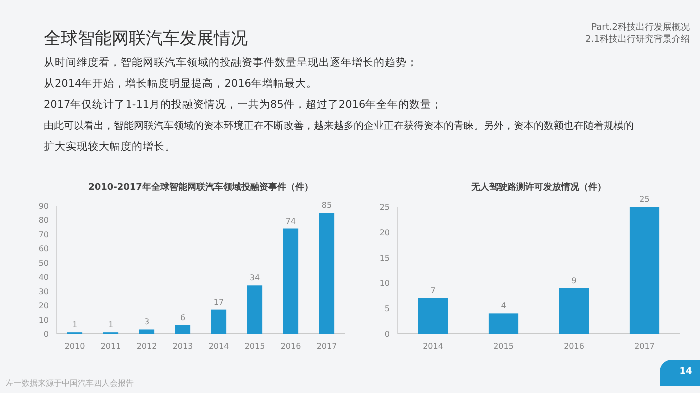 Image resolution: width=700 pixels, height=393 pixels. I want to click on text: 2017年仅统计了1-11月的投融资情况，一共为85件，超过了2016年全年的数量；, so click(243, 104).